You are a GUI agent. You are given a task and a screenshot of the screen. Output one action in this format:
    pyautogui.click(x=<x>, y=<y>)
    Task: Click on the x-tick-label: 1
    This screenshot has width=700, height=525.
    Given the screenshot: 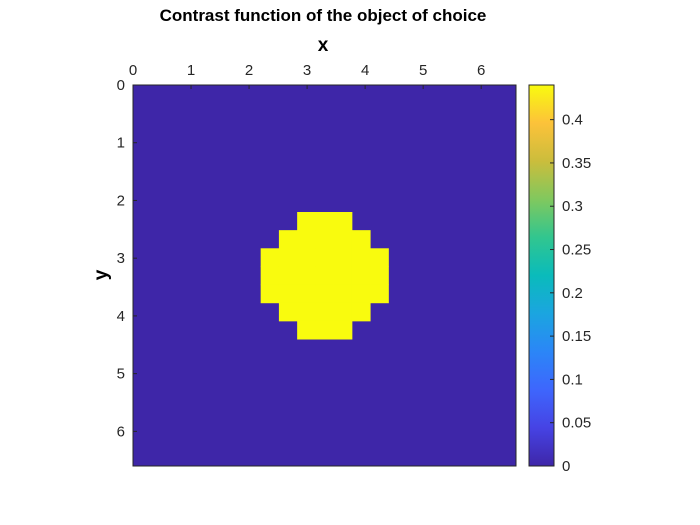 What is the action you would take?
    pyautogui.click(x=191, y=70)
    